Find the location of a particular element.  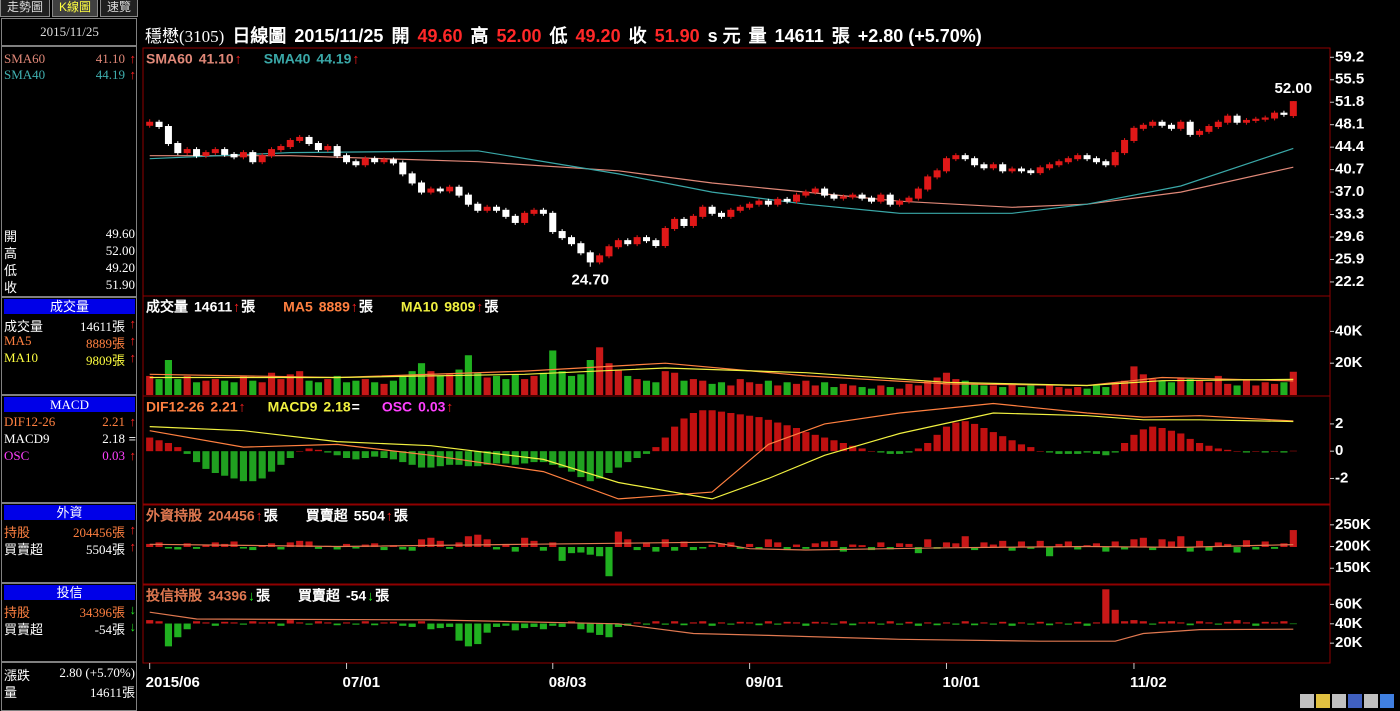

line is located at coordinates (721, 374).